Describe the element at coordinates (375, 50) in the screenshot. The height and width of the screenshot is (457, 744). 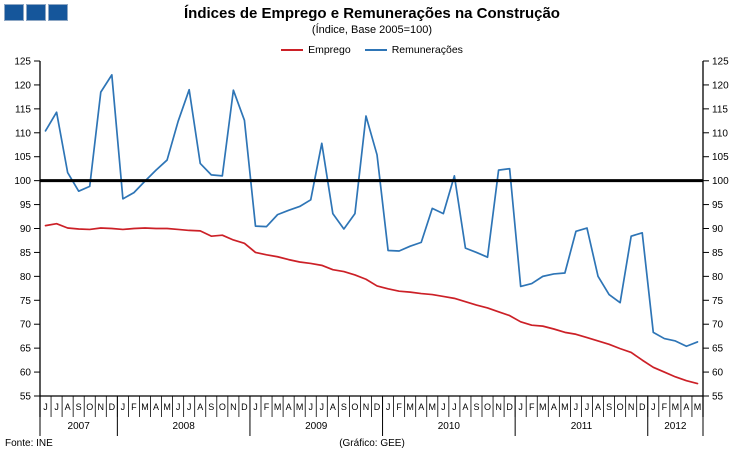
I see `legend-swatch-remuneracoes` at that location.